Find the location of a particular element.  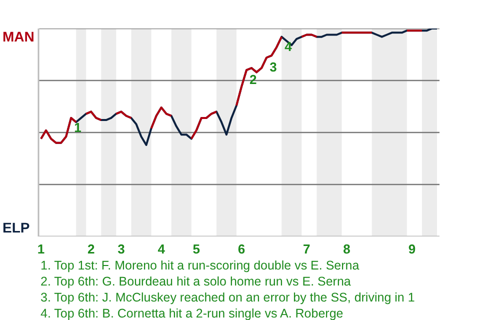

x-tick-label: 7 is located at coordinates (306, 249).